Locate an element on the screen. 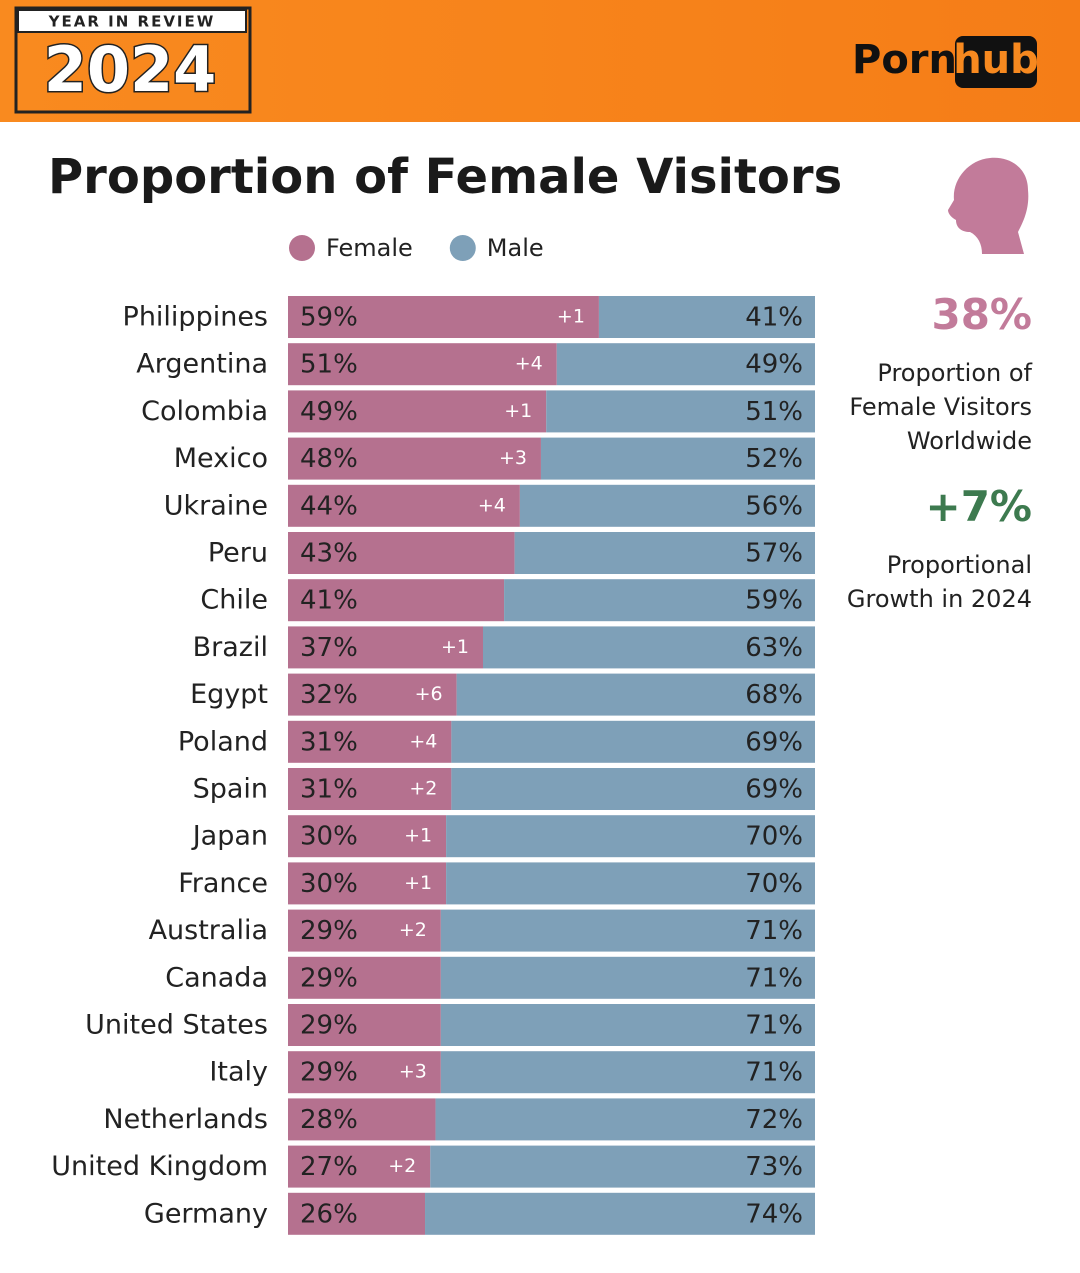 The height and width of the screenshot is (1273, 1080). value-label: 56% is located at coordinates (774, 506).